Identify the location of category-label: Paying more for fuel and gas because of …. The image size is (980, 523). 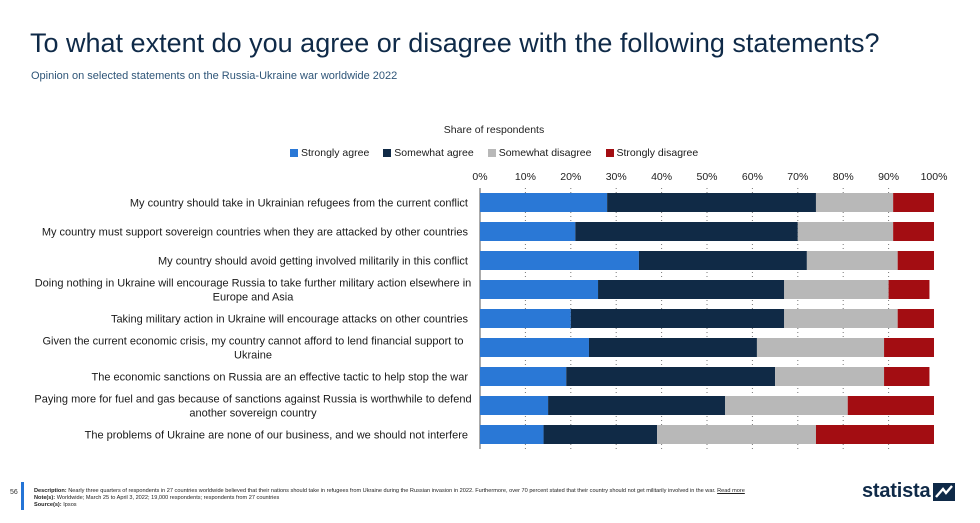
(252, 407).